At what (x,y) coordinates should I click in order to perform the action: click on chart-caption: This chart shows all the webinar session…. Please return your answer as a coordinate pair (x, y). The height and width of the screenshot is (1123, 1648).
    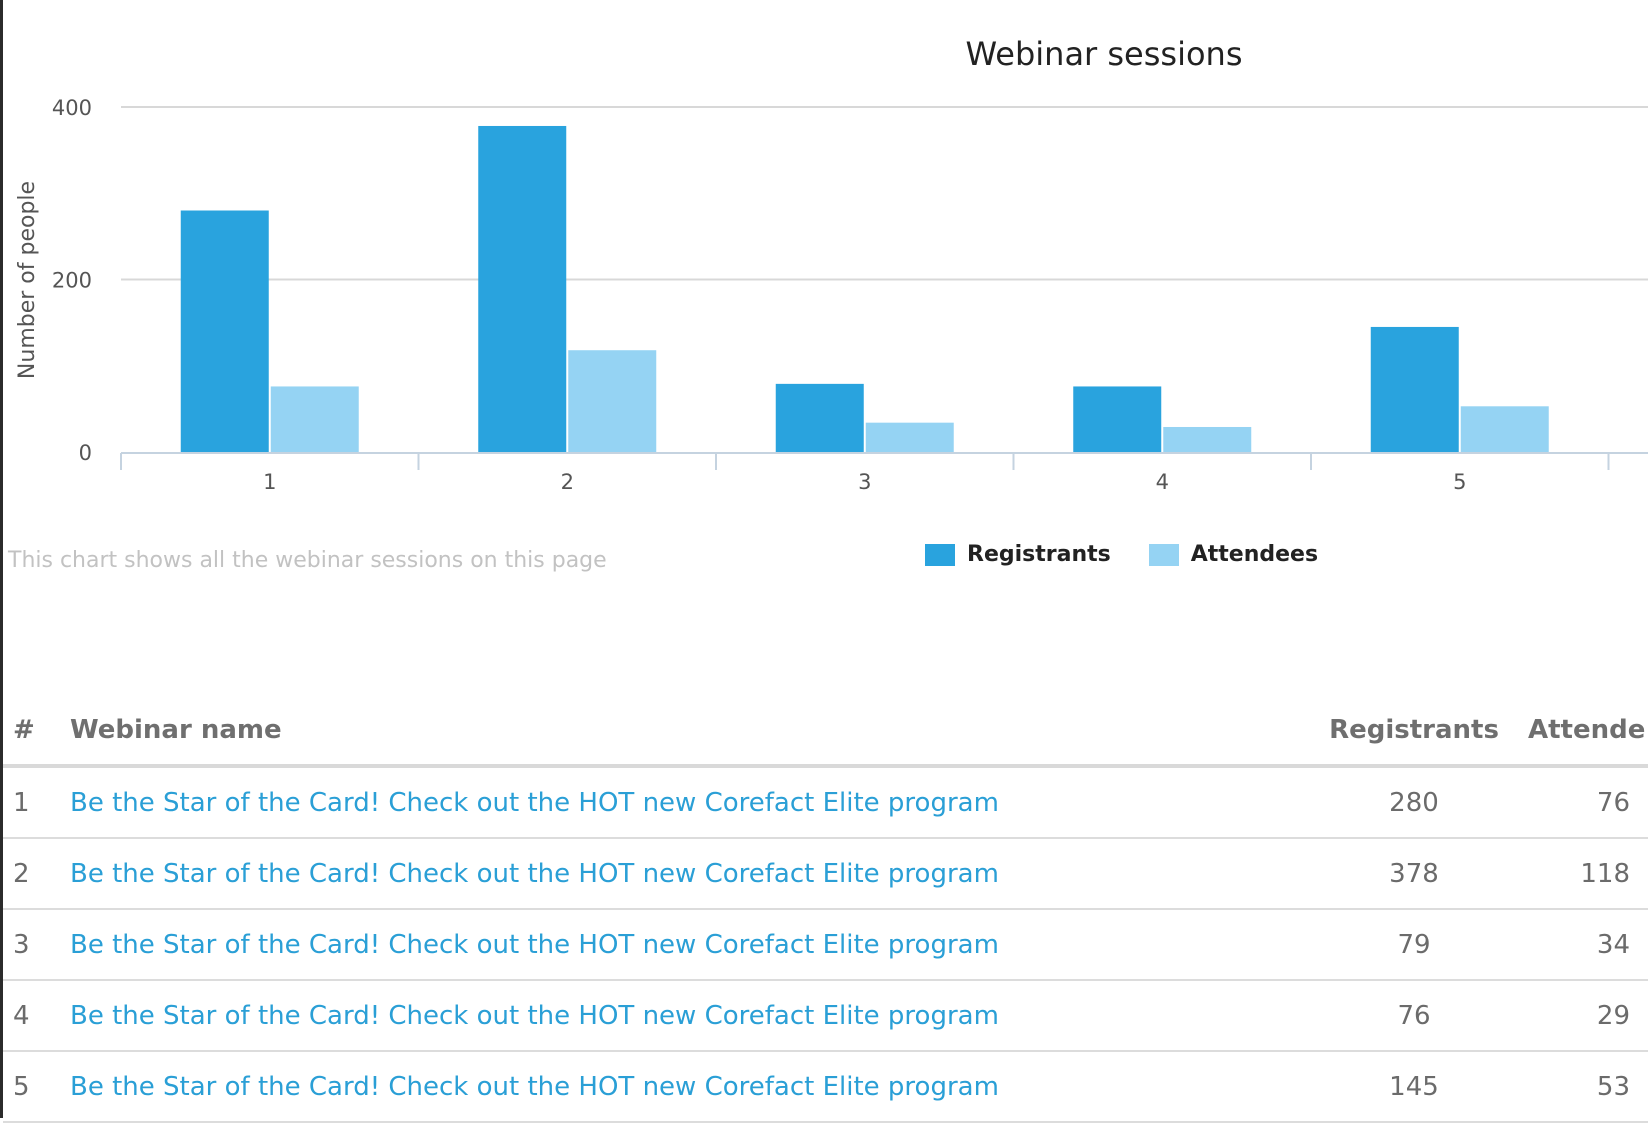
    Looking at the image, I should click on (307, 560).